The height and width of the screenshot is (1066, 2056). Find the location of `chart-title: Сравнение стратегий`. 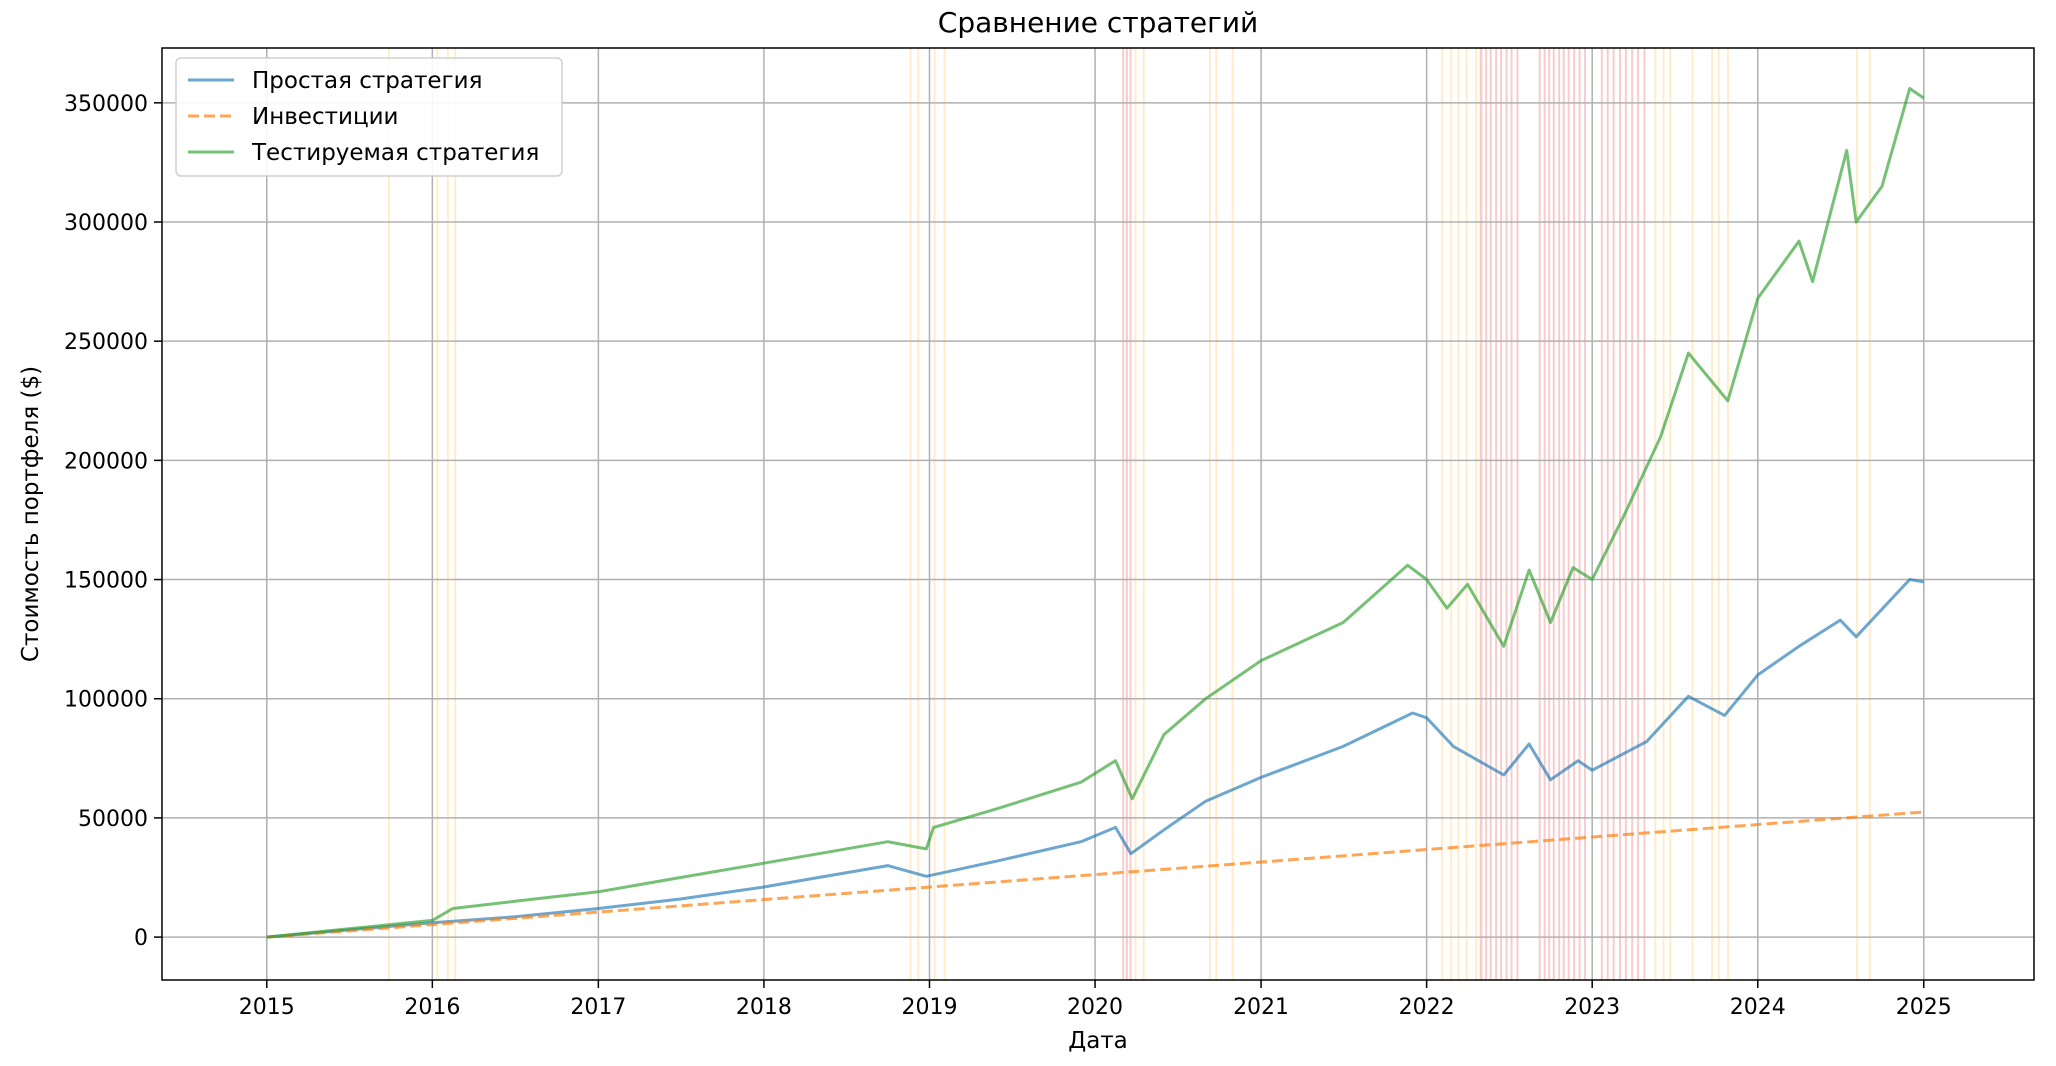

chart-title: Сравнение стратегий is located at coordinates (1098, 22).